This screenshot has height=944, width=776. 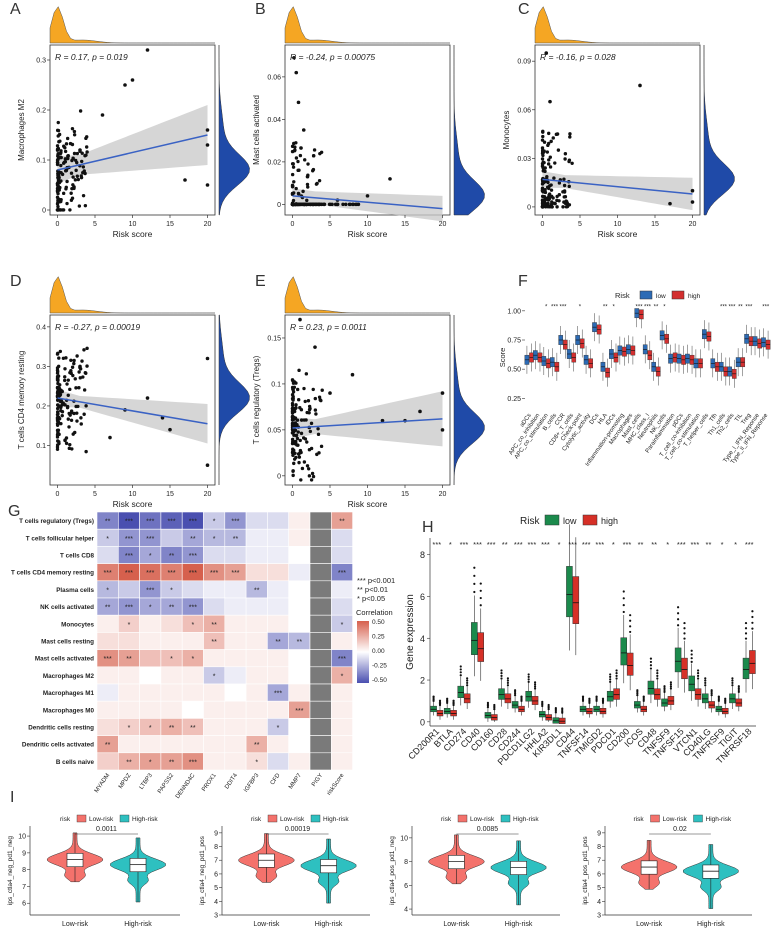 What do you see at coordinates (709, 544) in the screenshot?
I see `significance-label: **` at bounding box center [709, 544].